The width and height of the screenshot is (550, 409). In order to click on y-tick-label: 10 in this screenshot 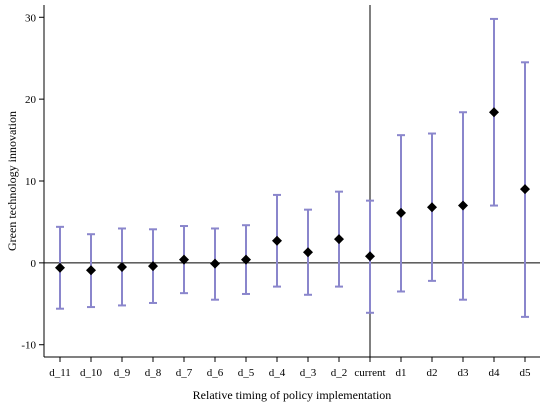, I will do `click(31, 182)`.